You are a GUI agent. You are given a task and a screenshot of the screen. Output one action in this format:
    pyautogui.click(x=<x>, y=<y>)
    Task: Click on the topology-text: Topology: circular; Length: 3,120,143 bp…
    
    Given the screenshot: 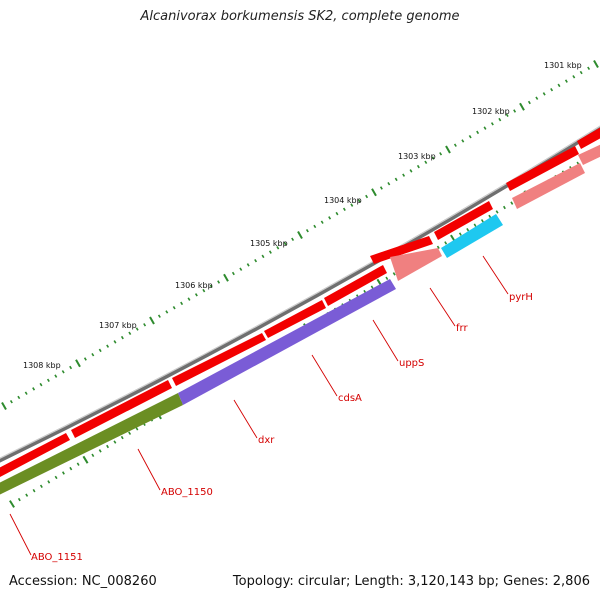 What is the action you would take?
    pyautogui.click(x=411, y=581)
    